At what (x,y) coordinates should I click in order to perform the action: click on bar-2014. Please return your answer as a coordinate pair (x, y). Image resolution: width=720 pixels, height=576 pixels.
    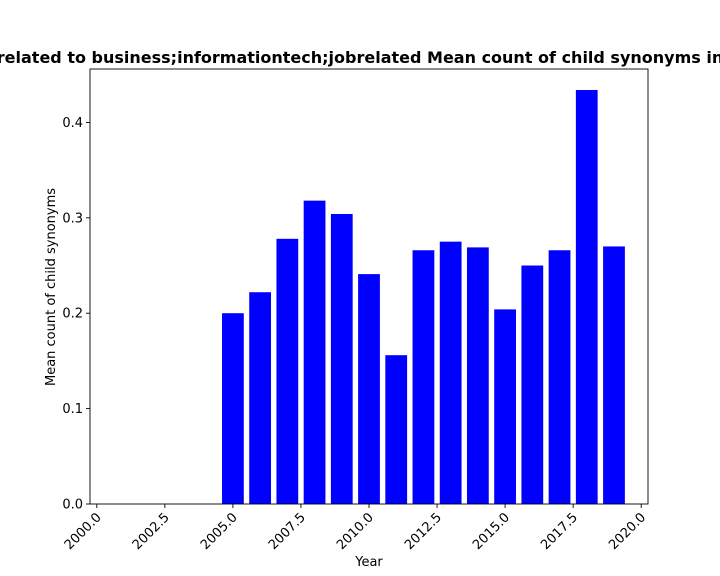
    Looking at the image, I should click on (477, 375).